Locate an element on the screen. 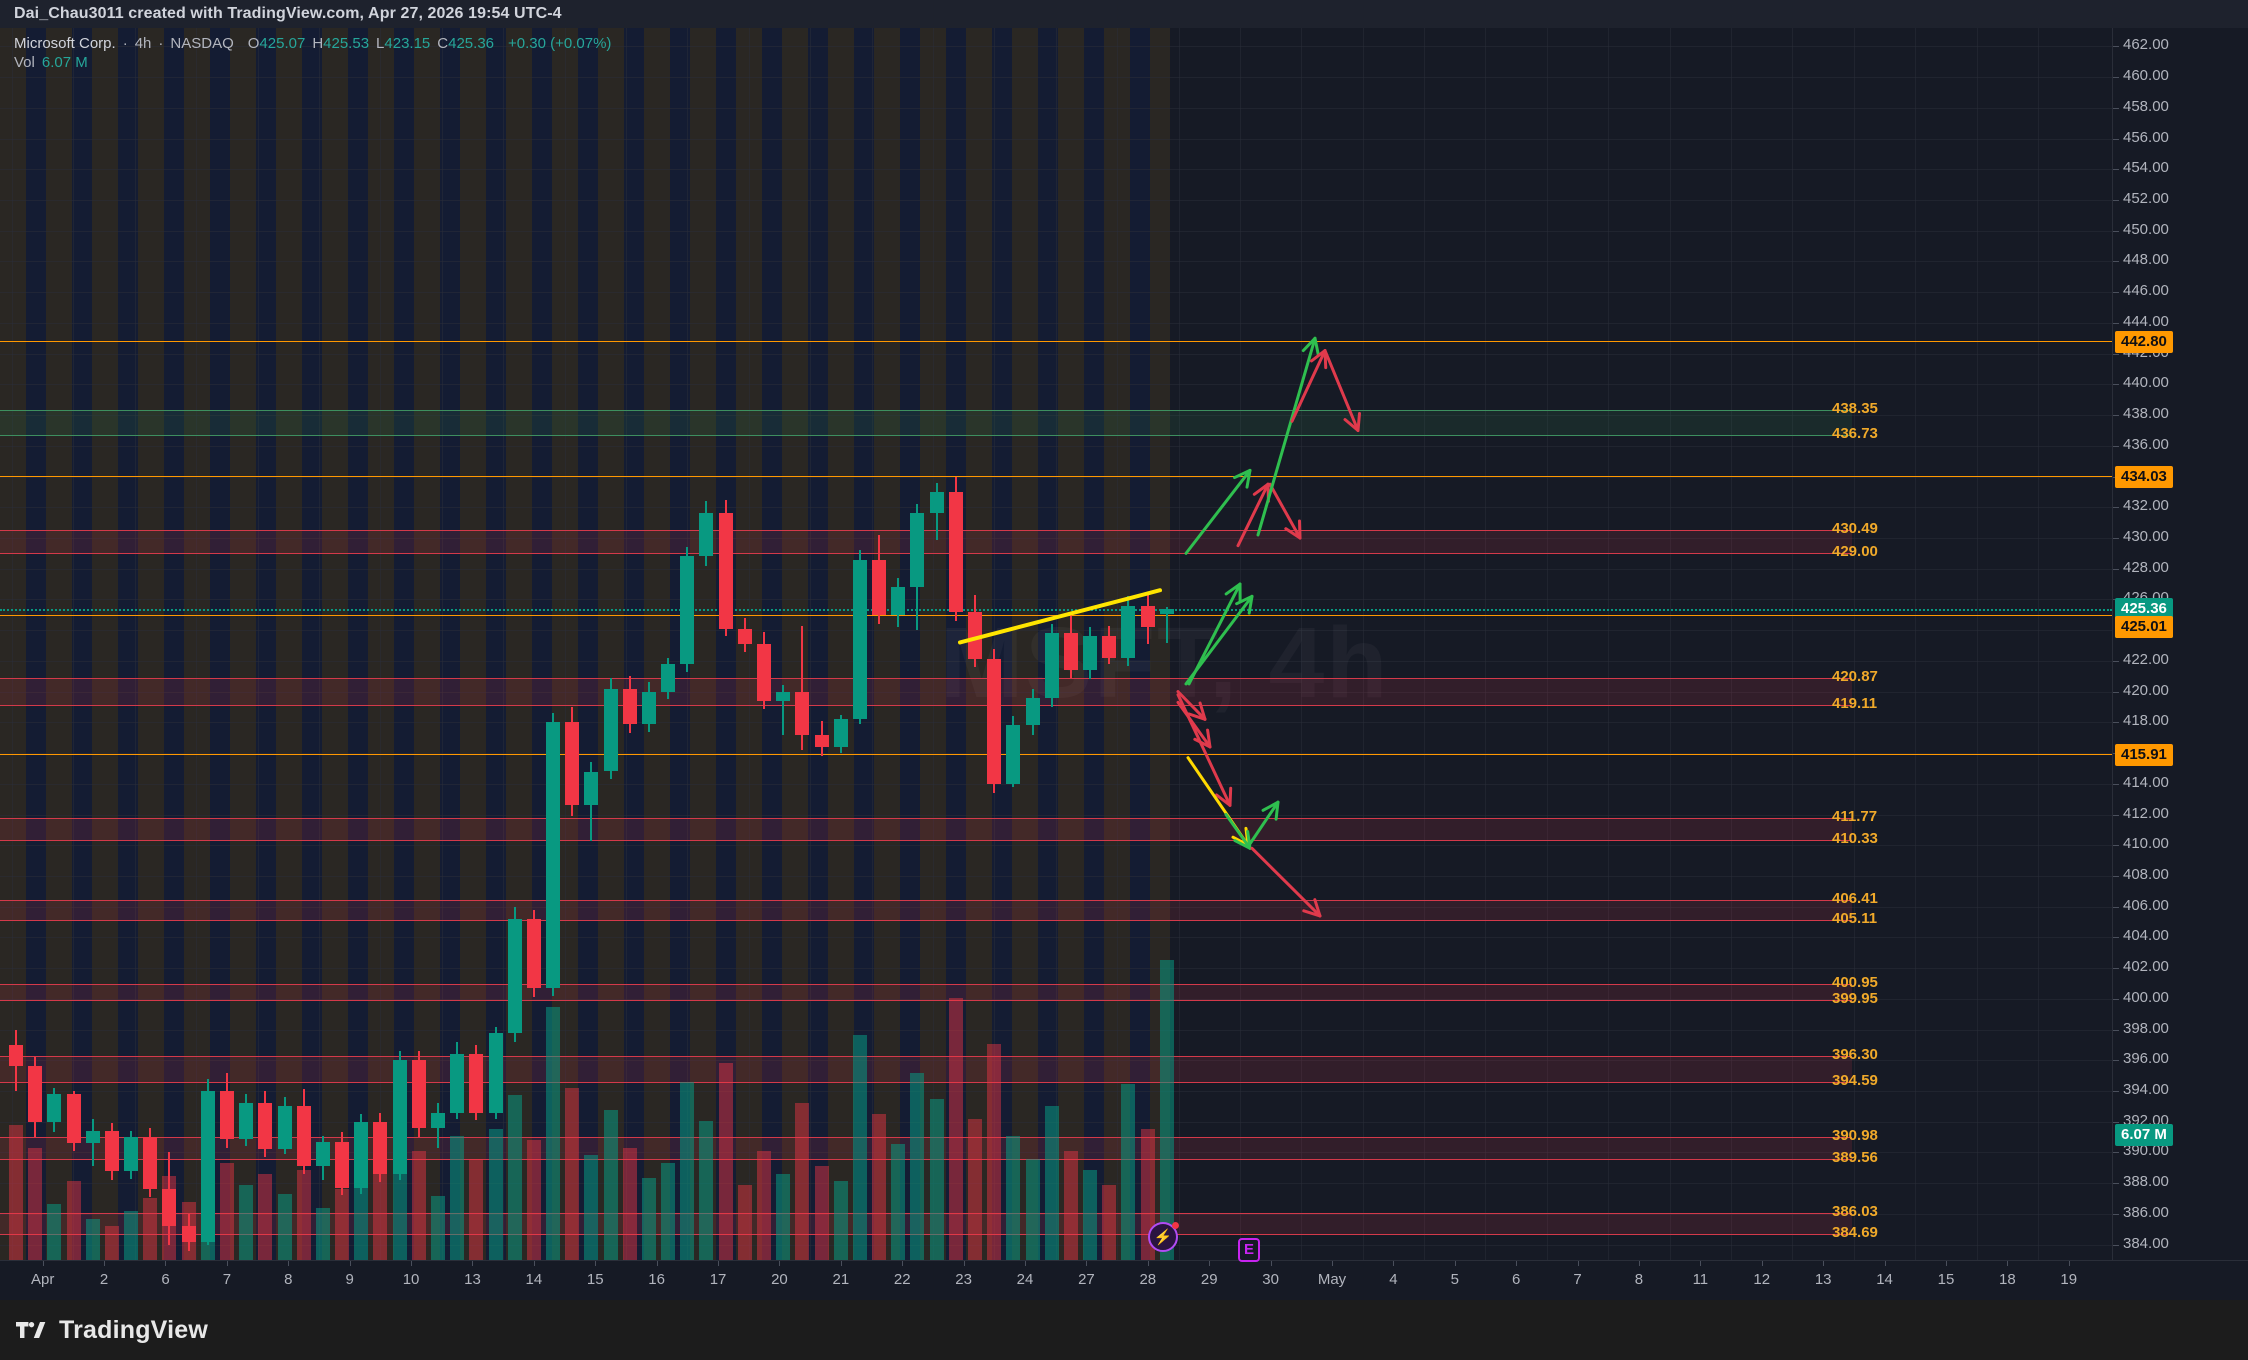 The image size is (2248, 1360). price-tick-label: 422.00 is located at coordinates (2146, 659).